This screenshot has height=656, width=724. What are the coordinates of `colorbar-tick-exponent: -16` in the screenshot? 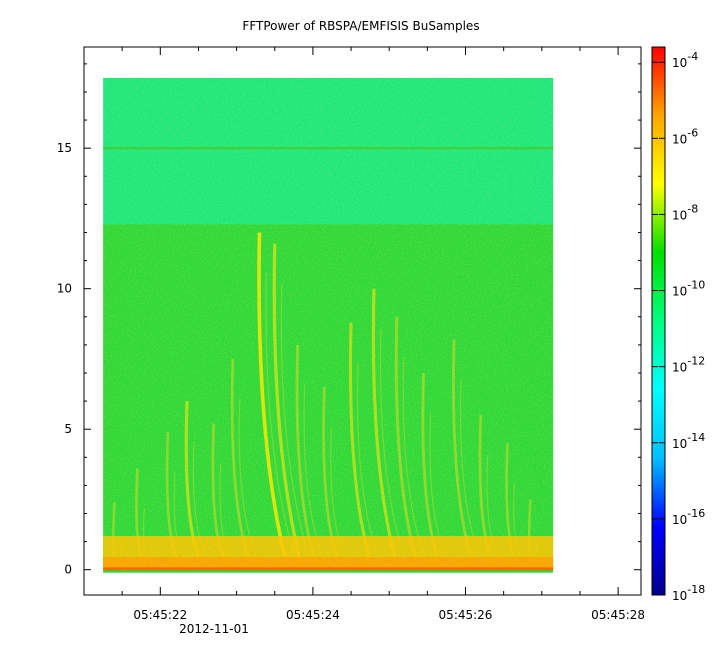 It's located at (696, 513).